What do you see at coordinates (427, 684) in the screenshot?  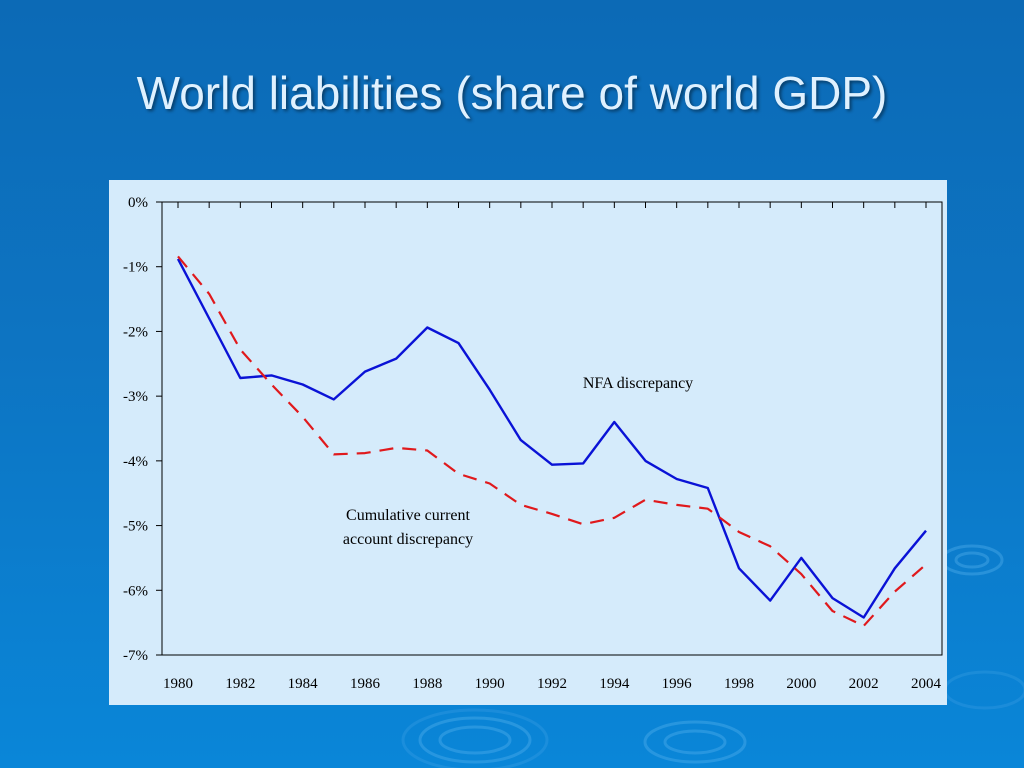 I see `x-tick-label: 1988` at bounding box center [427, 684].